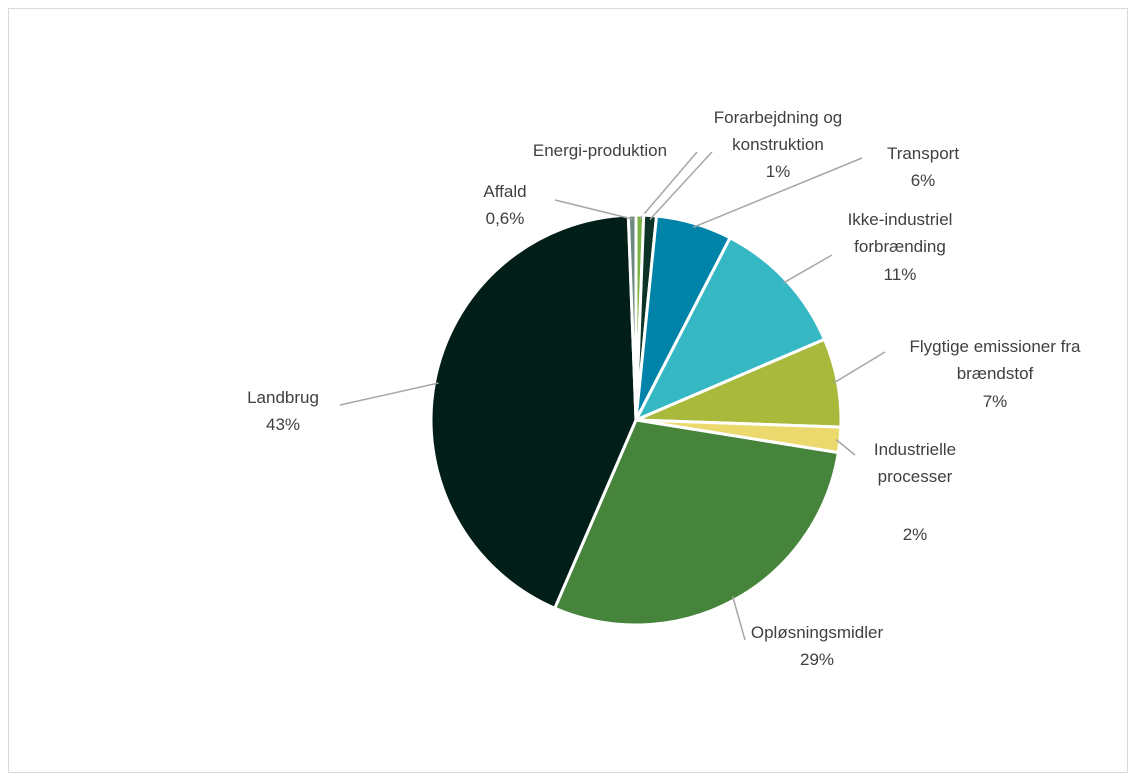  Describe the element at coordinates (995, 360) in the screenshot. I see `category-label: Flygtige emissioner fra brændstof` at that location.